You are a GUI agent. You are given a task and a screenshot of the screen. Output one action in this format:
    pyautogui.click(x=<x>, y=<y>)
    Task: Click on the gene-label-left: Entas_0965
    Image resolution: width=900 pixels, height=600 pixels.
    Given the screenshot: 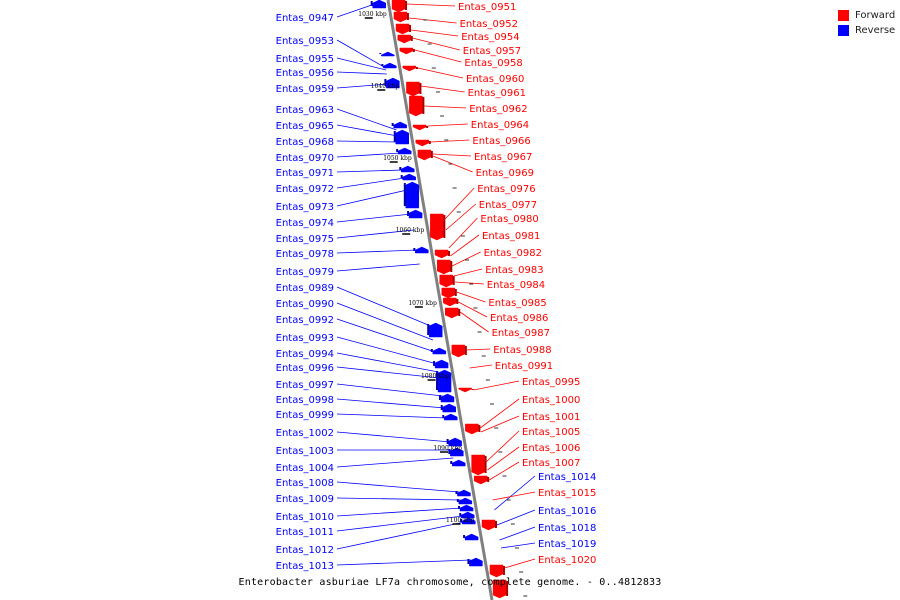 What is the action you would take?
    pyautogui.click(x=305, y=126)
    